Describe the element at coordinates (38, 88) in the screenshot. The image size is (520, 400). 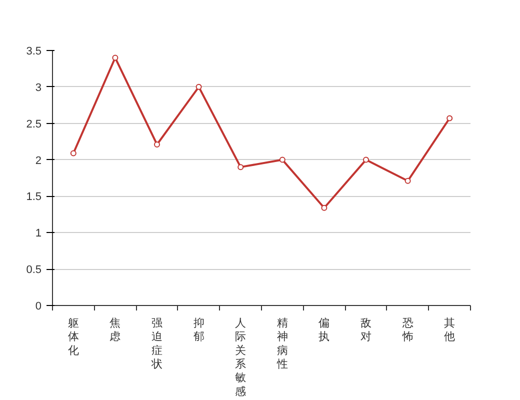
I see `y-tick-label: 3` at that location.